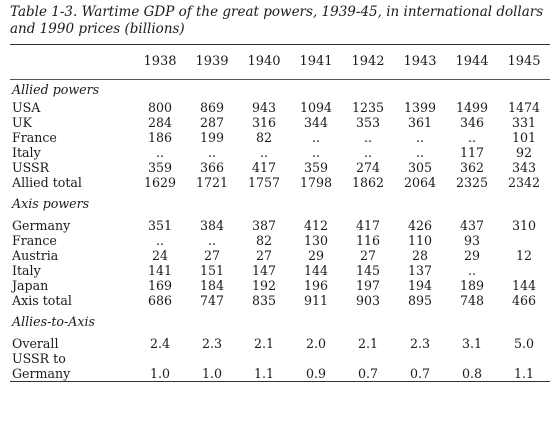 Image resolution: width=560 pixels, height=439 pixels. What do you see at coordinates (316, 182) in the screenshot?
I see `value-cell: 1798` at bounding box center [316, 182].